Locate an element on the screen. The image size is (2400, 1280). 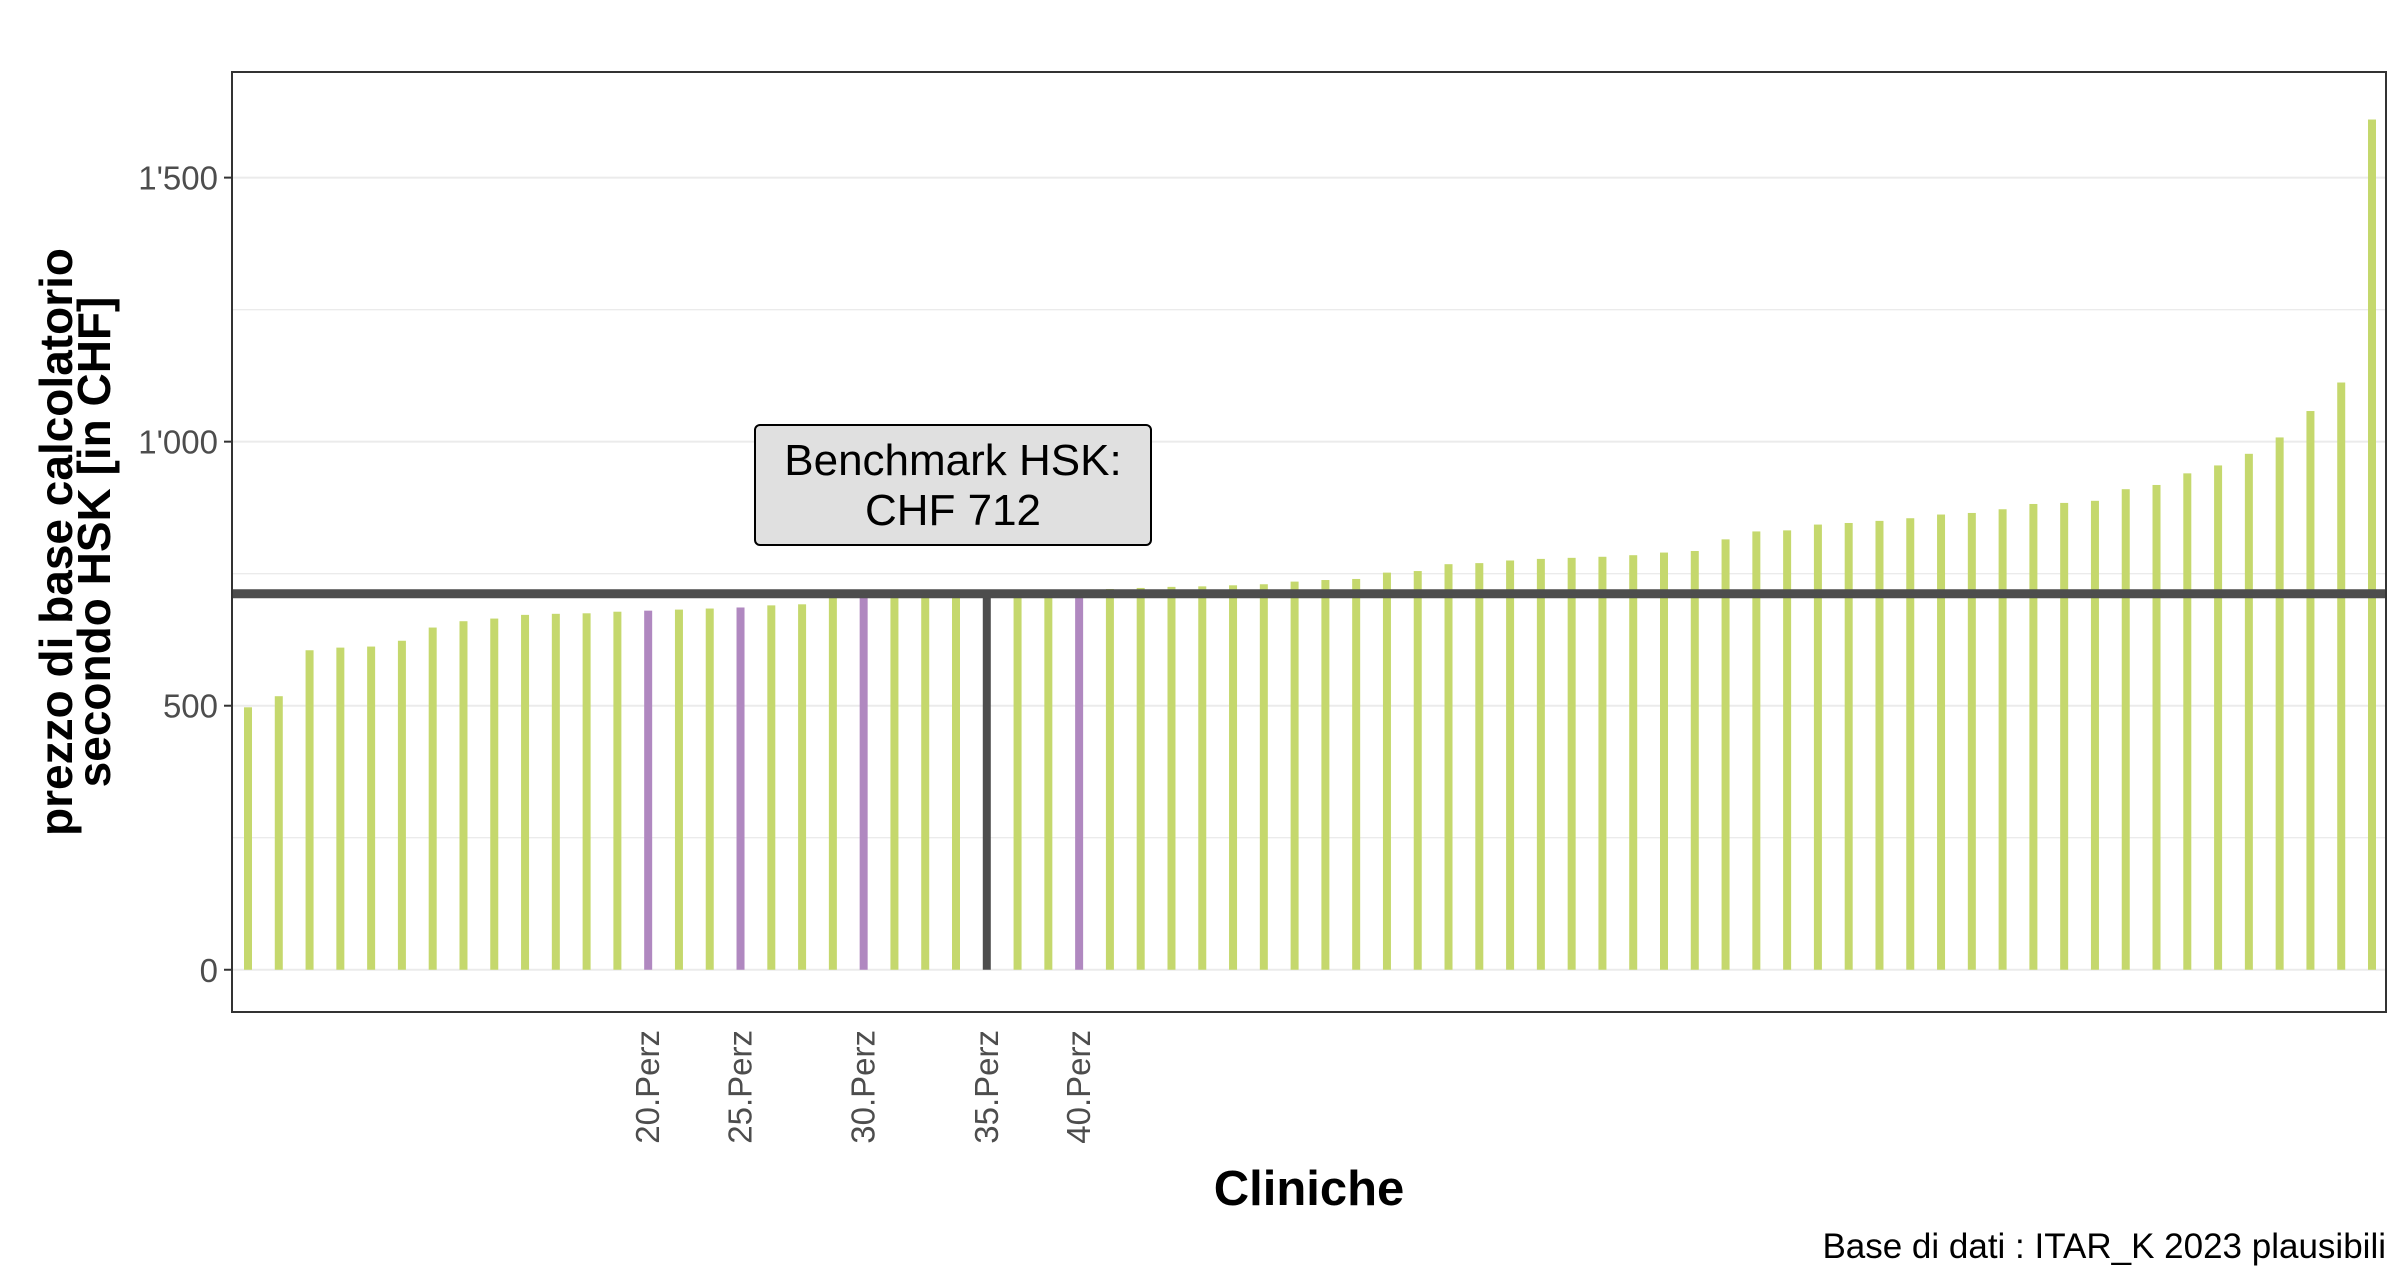
y-tick-label: 0 is located at coordinates (209, 970).